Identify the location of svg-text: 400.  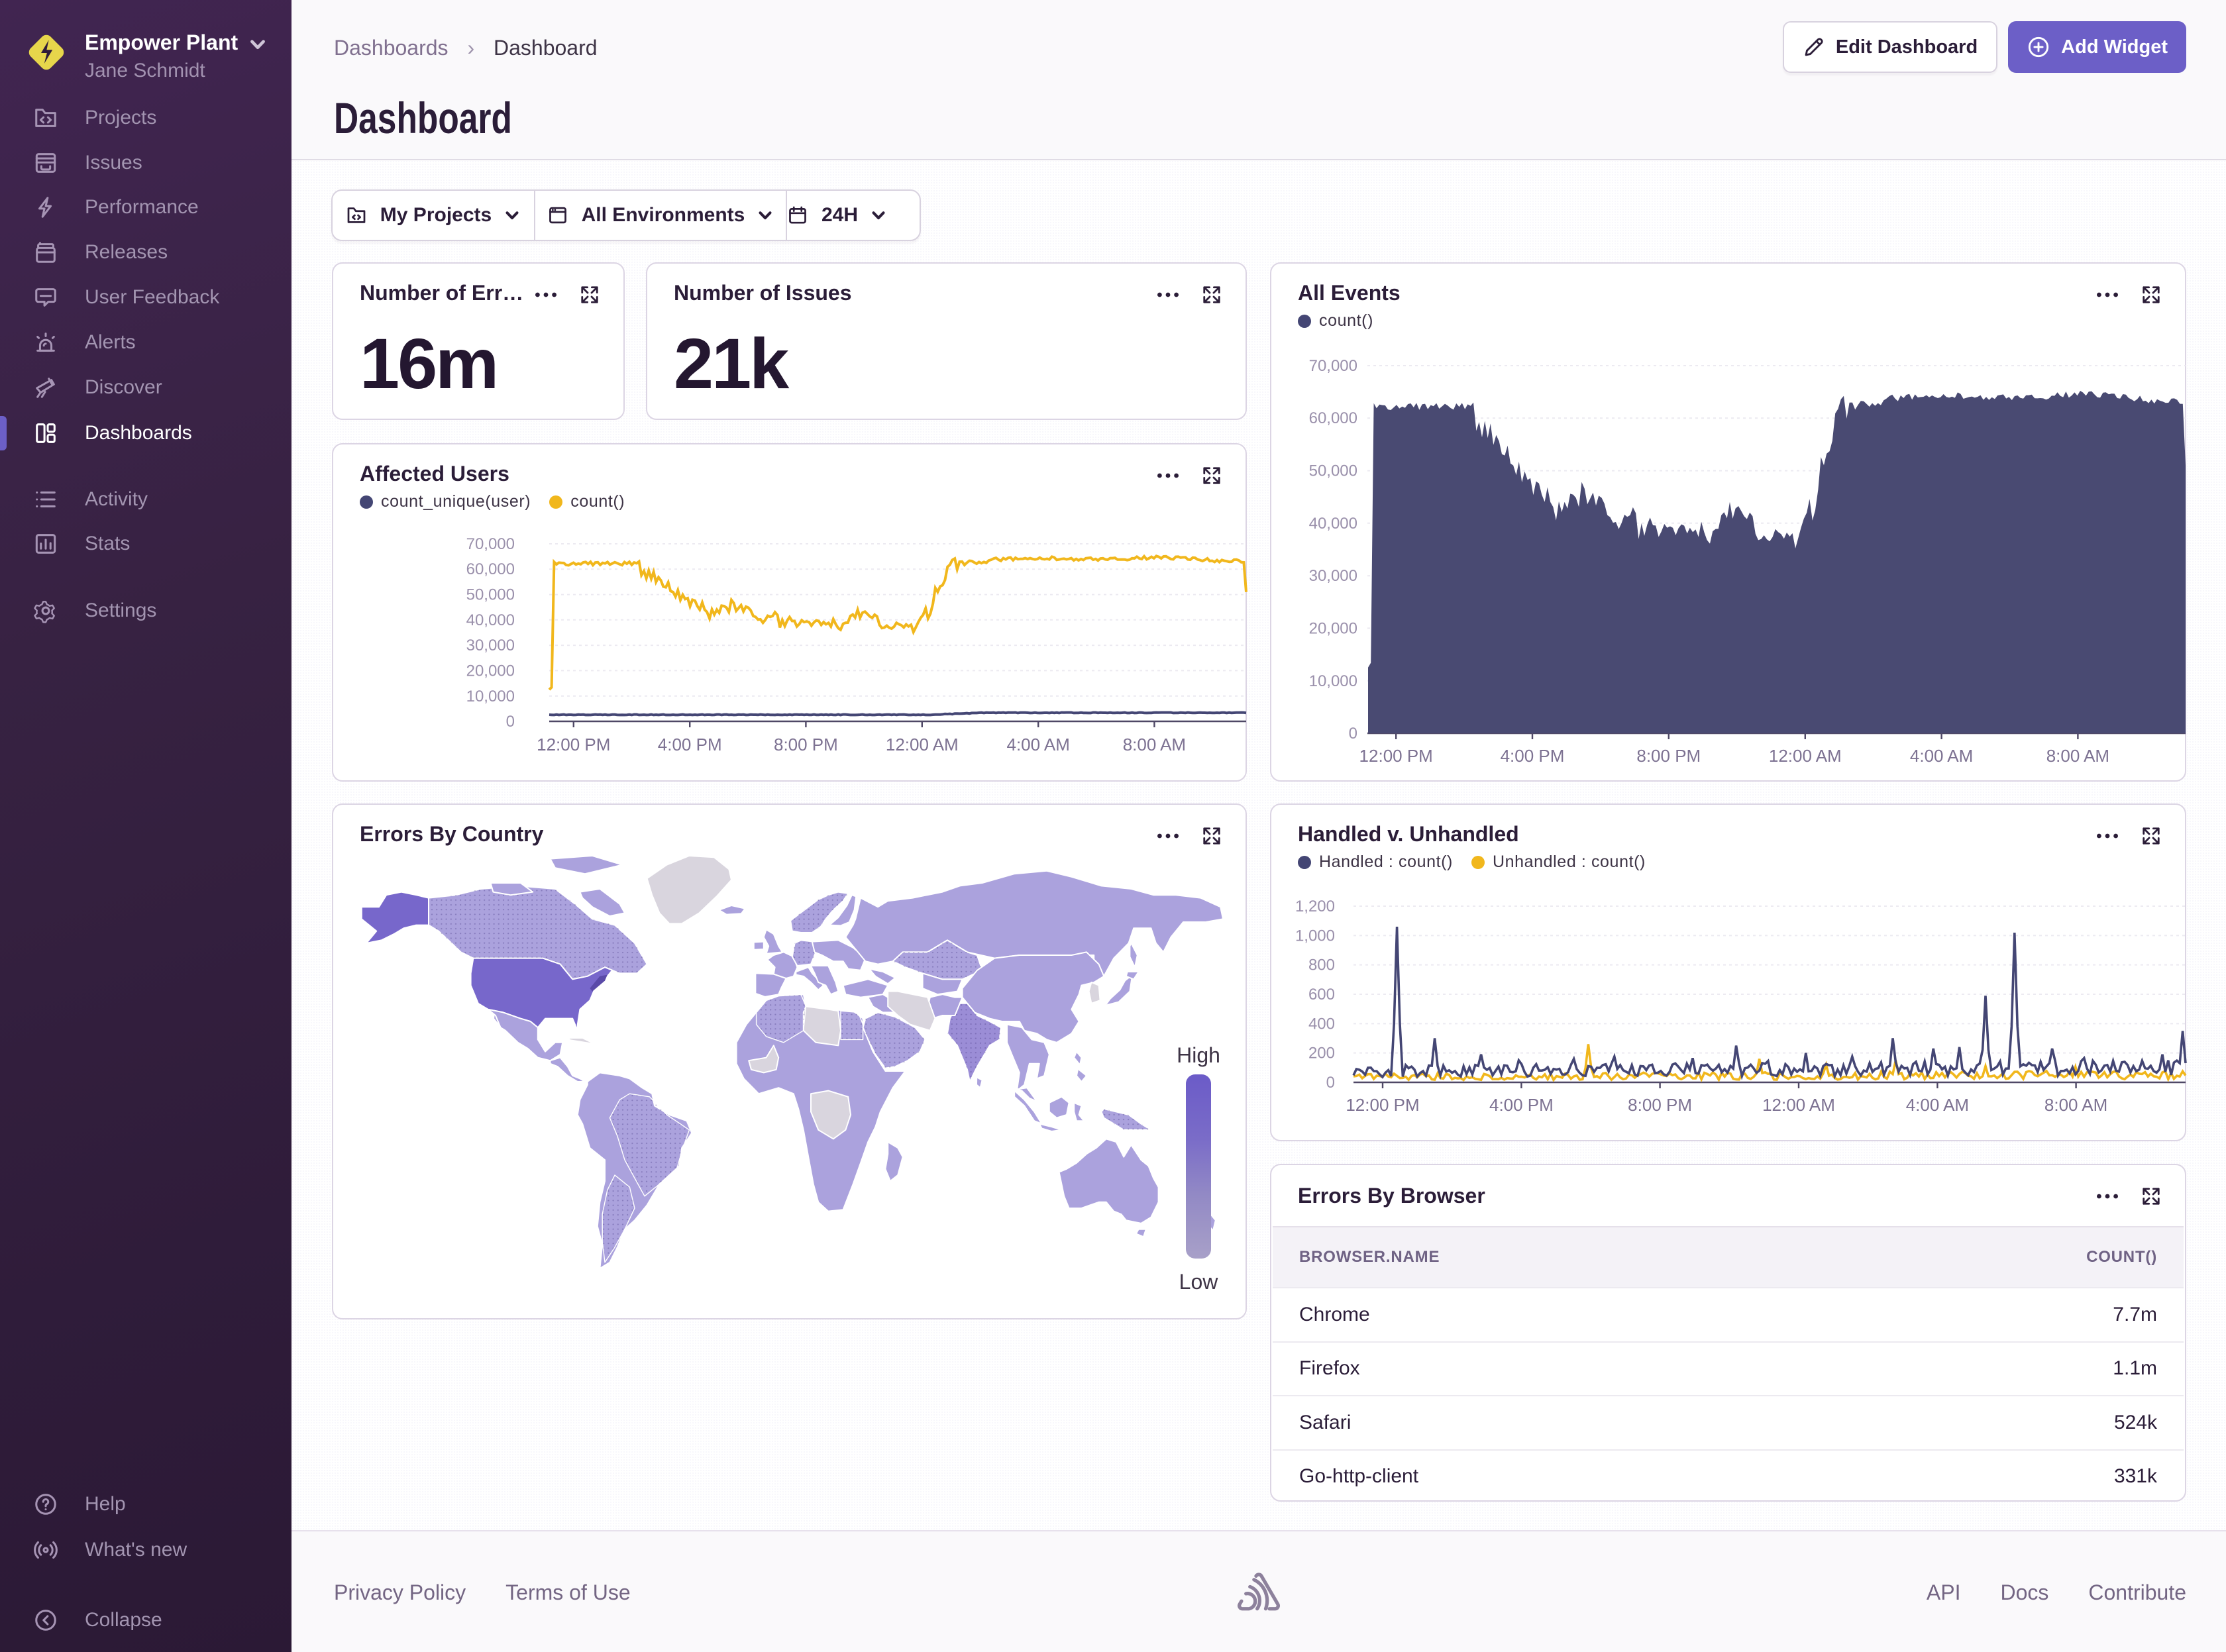
(1322, 1024).